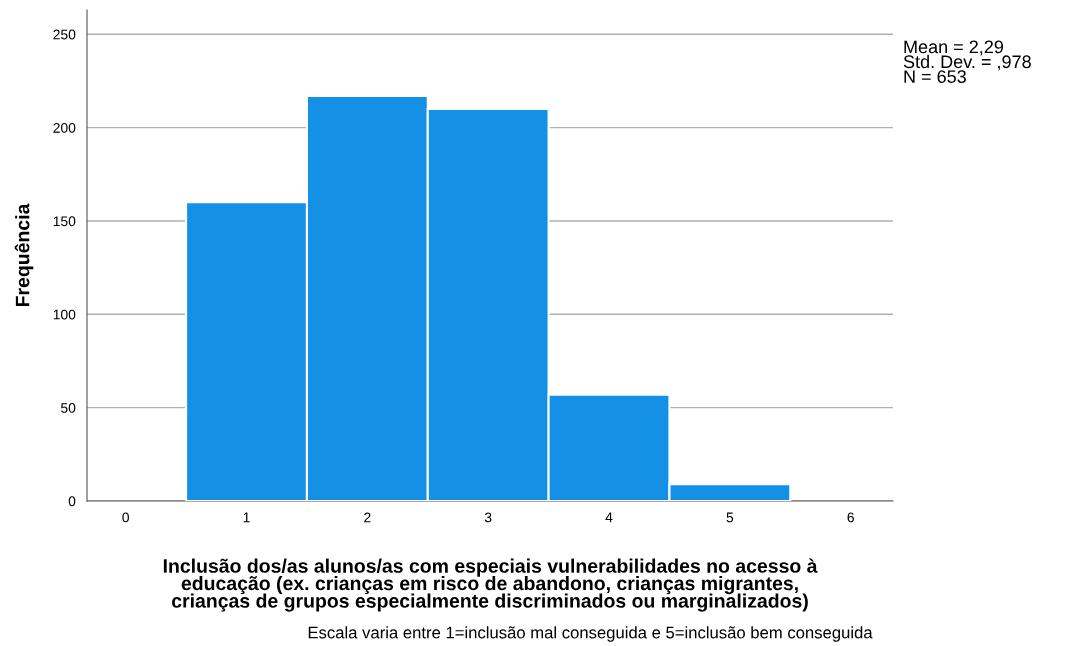 Image resolution: width=1065 pixels, height=646 pixels. What do you see at coordinates (488, 517) in the screenshot?
I see `x-tick-label: 3` at bounding box center [488, 517].